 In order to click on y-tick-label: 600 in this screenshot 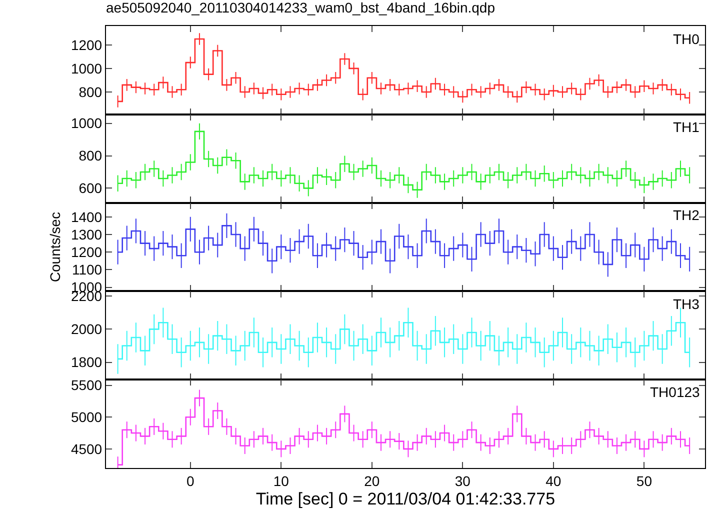, I will do `click(90, 188)`.